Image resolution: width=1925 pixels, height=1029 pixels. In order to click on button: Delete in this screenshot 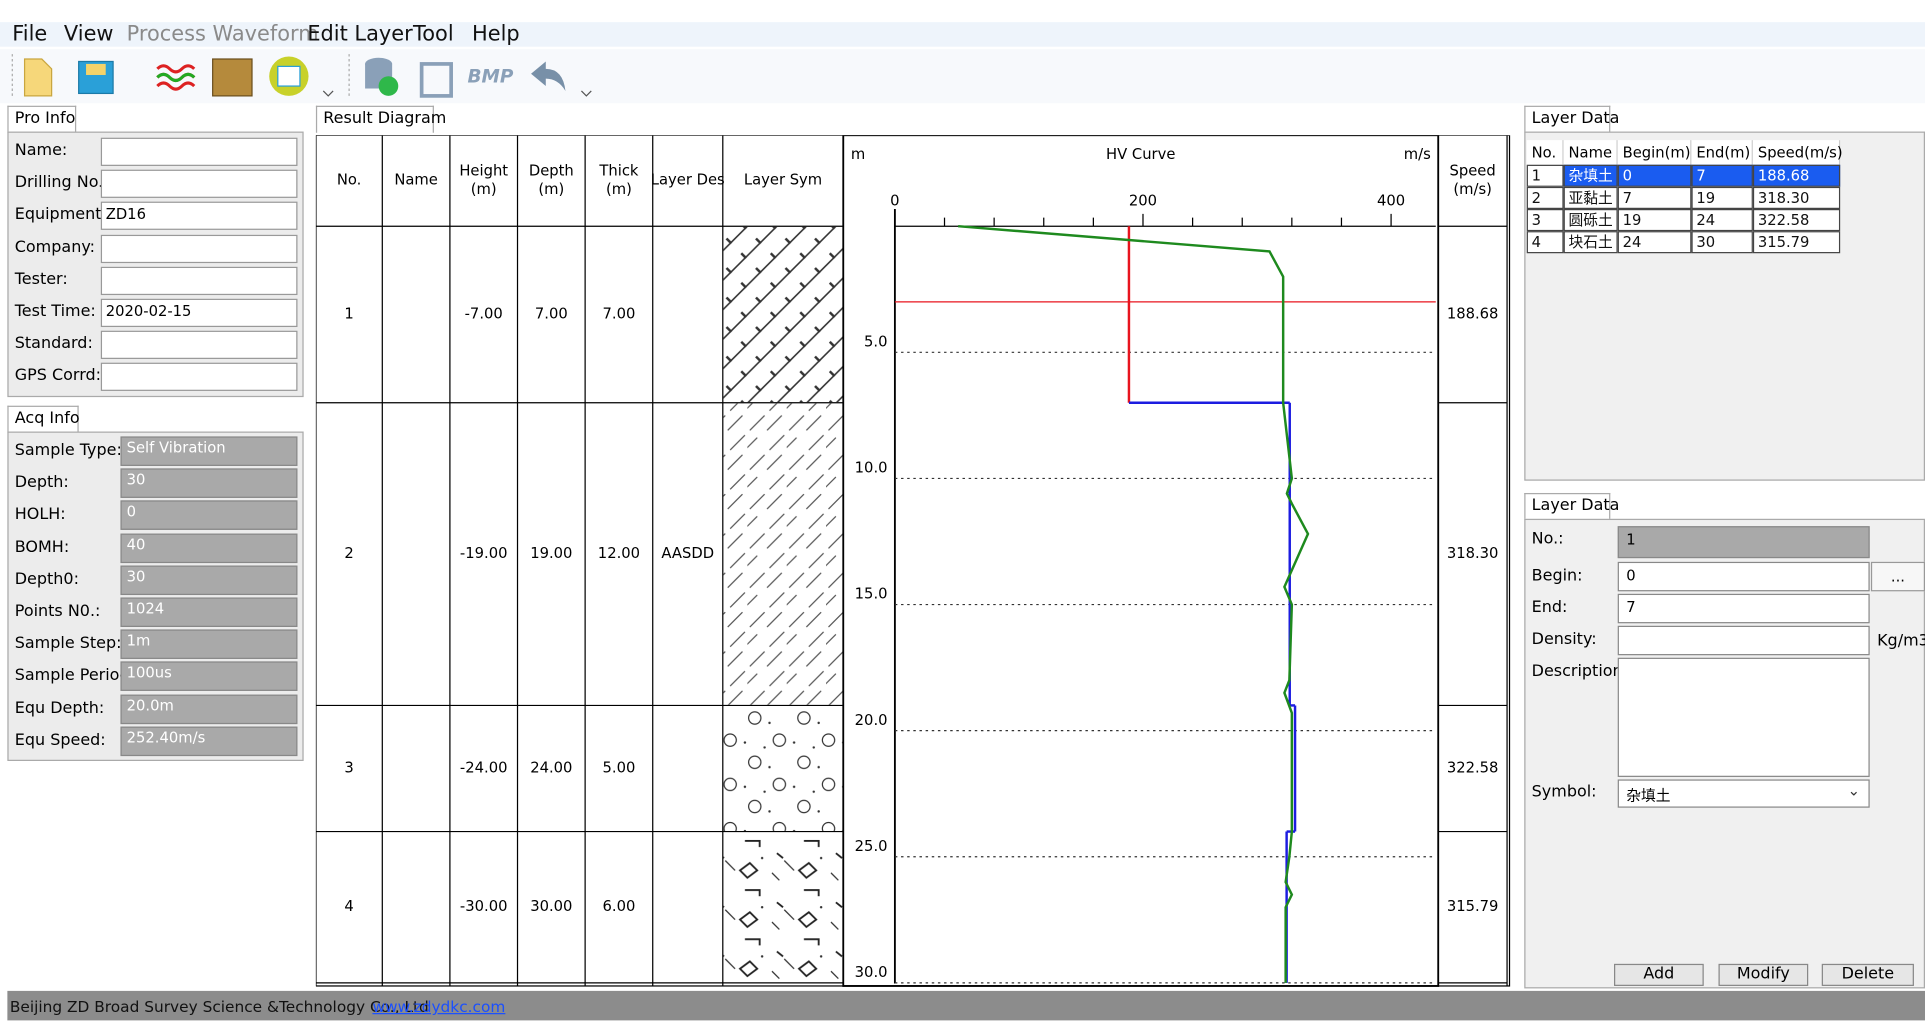, I will do `click(1867, 974)`.